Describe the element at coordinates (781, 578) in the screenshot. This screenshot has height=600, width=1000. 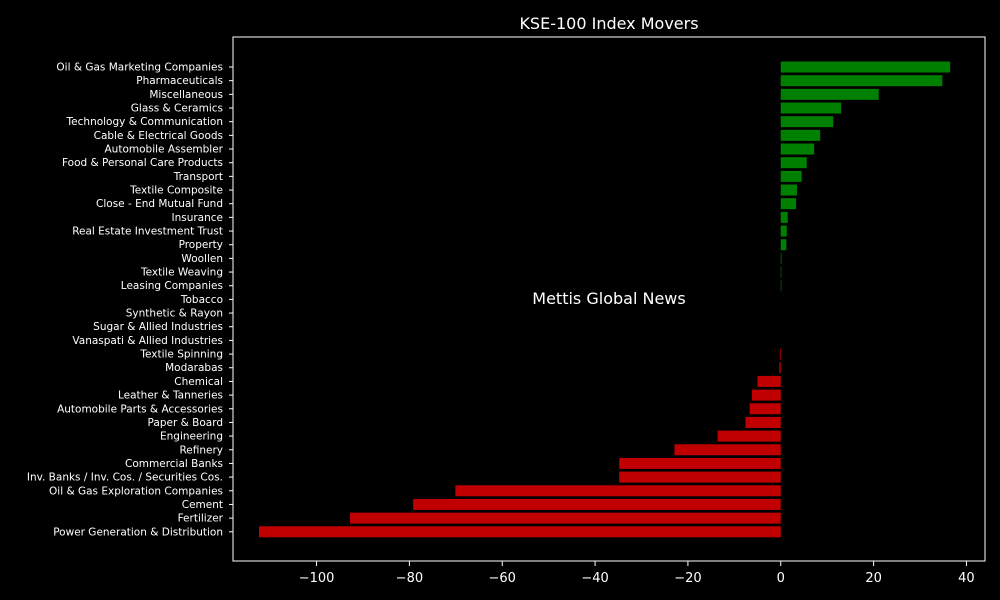
I see `x-tick-label: 0` at that location.